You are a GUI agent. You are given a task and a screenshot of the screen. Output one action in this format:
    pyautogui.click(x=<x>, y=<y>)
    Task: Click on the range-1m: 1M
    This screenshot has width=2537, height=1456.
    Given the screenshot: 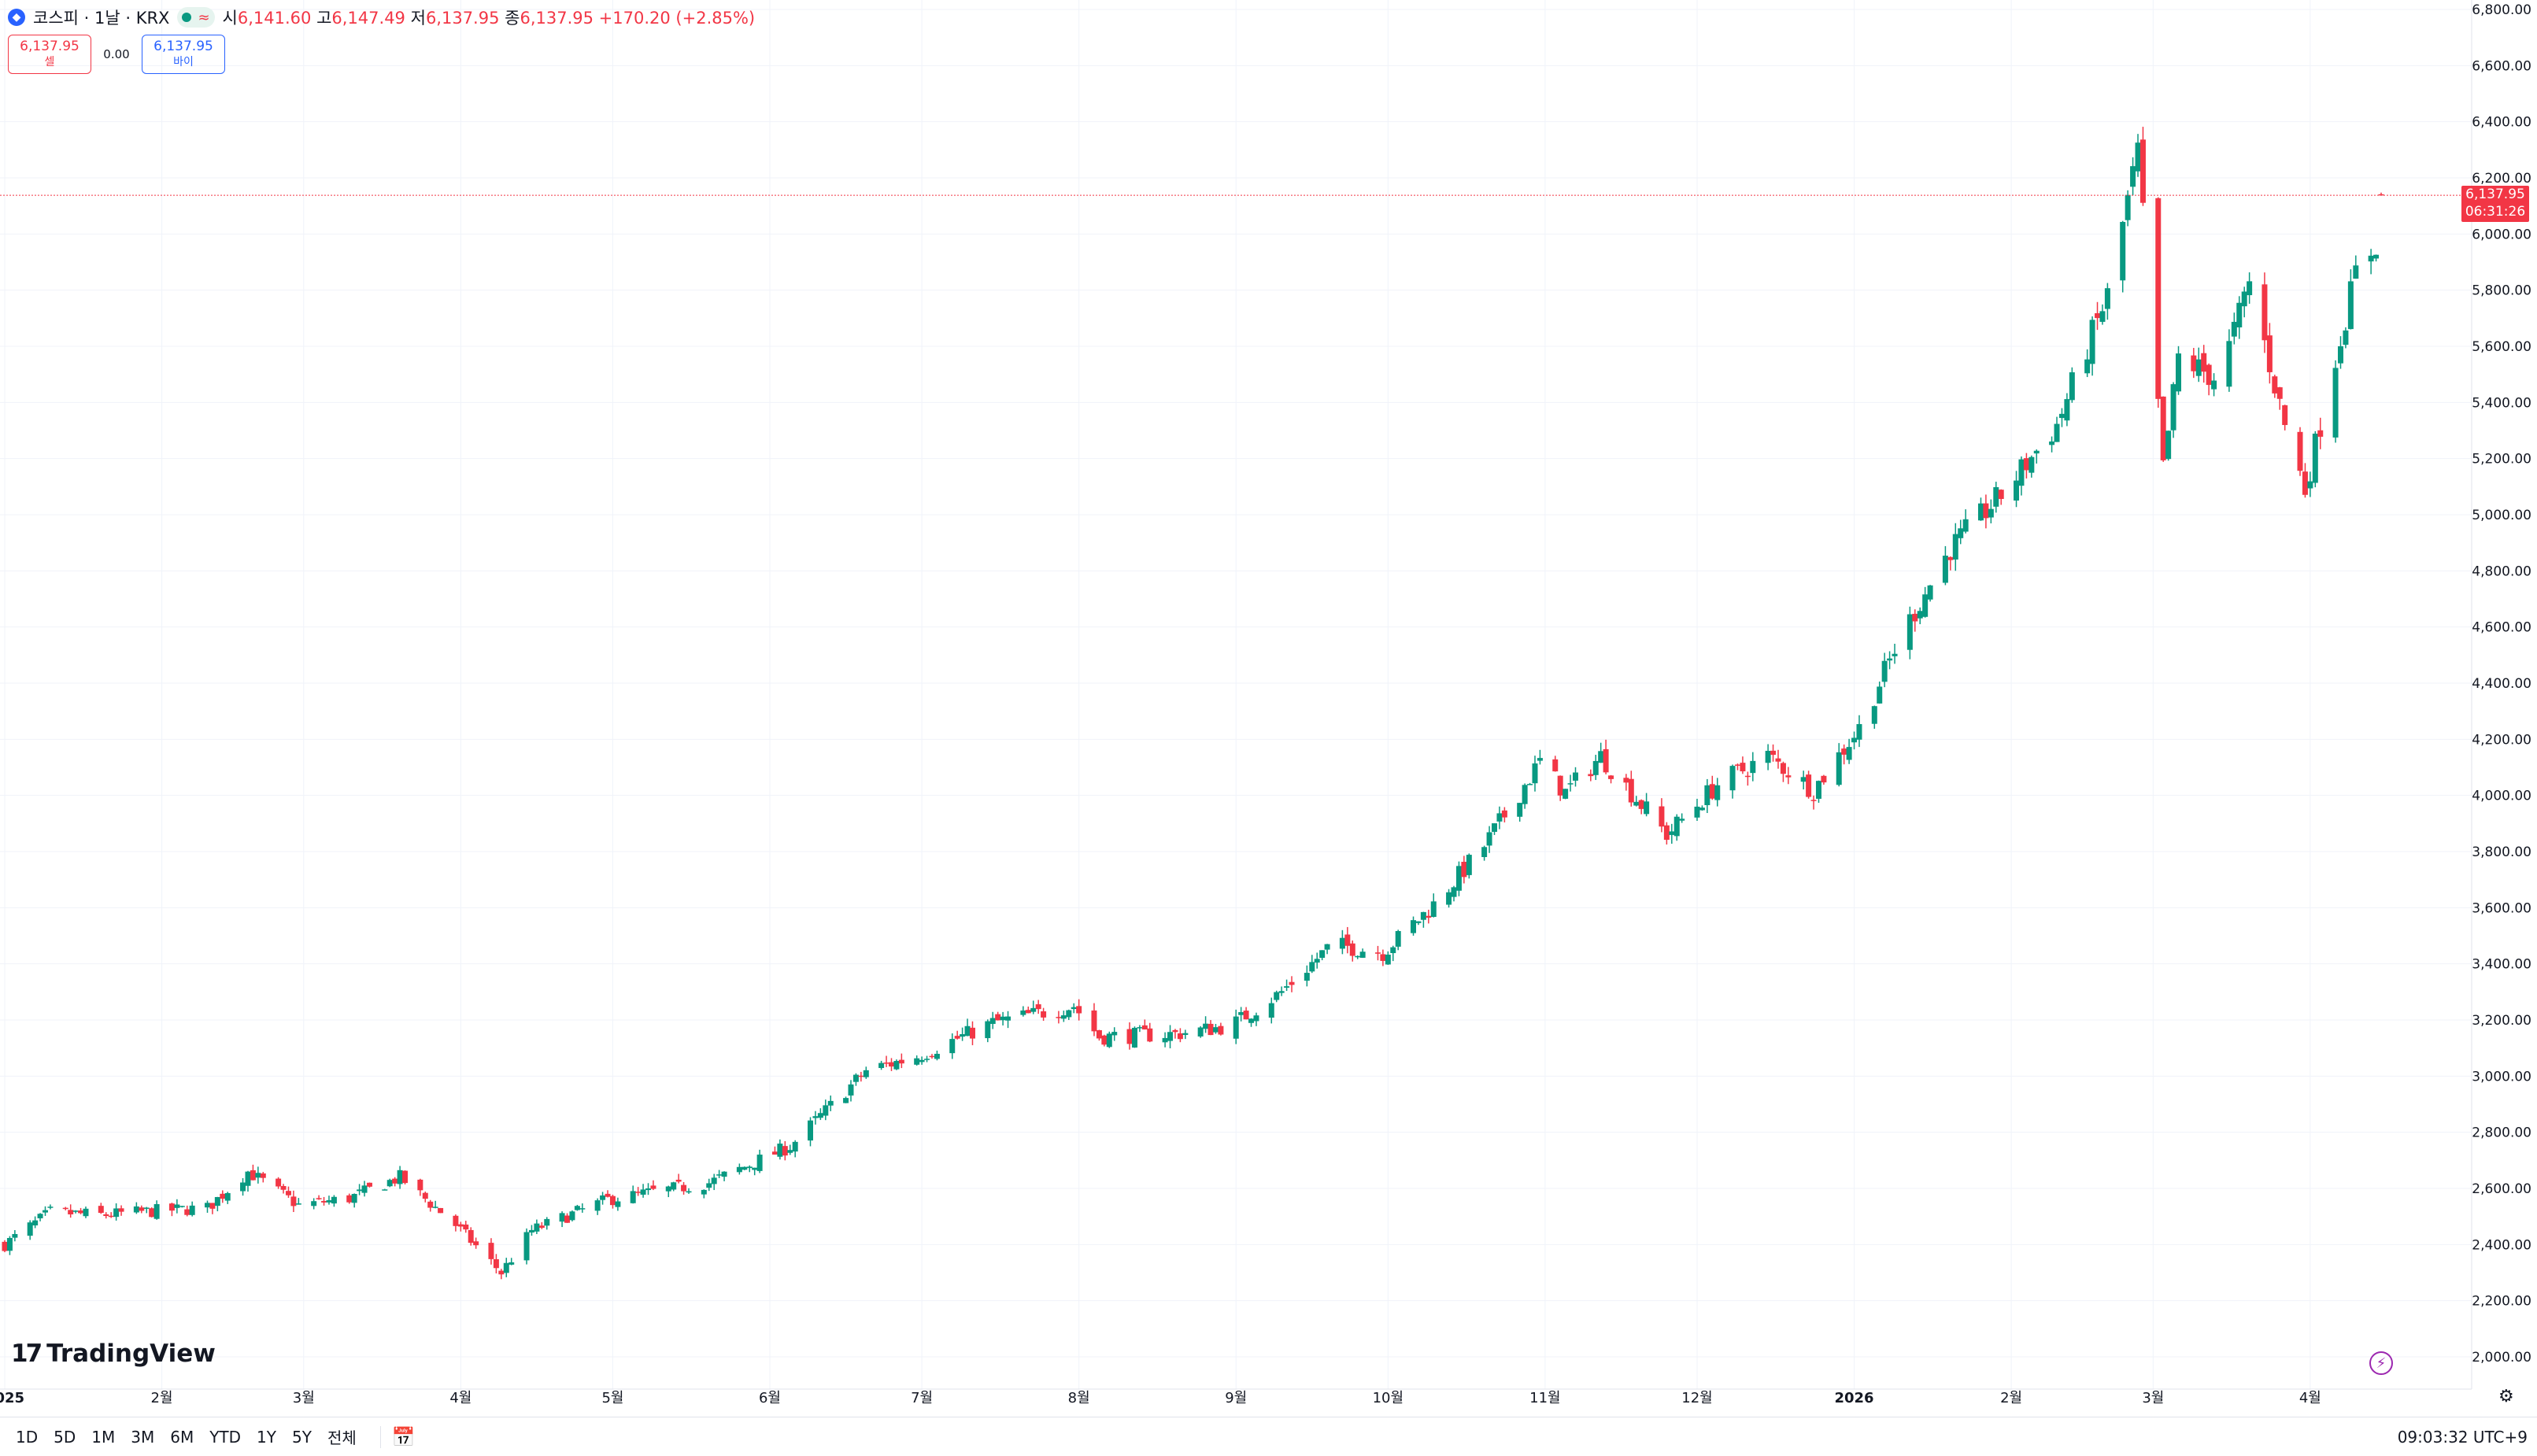 What is the action you would take?
    pyautogui.click(x=103, y=1437)
    